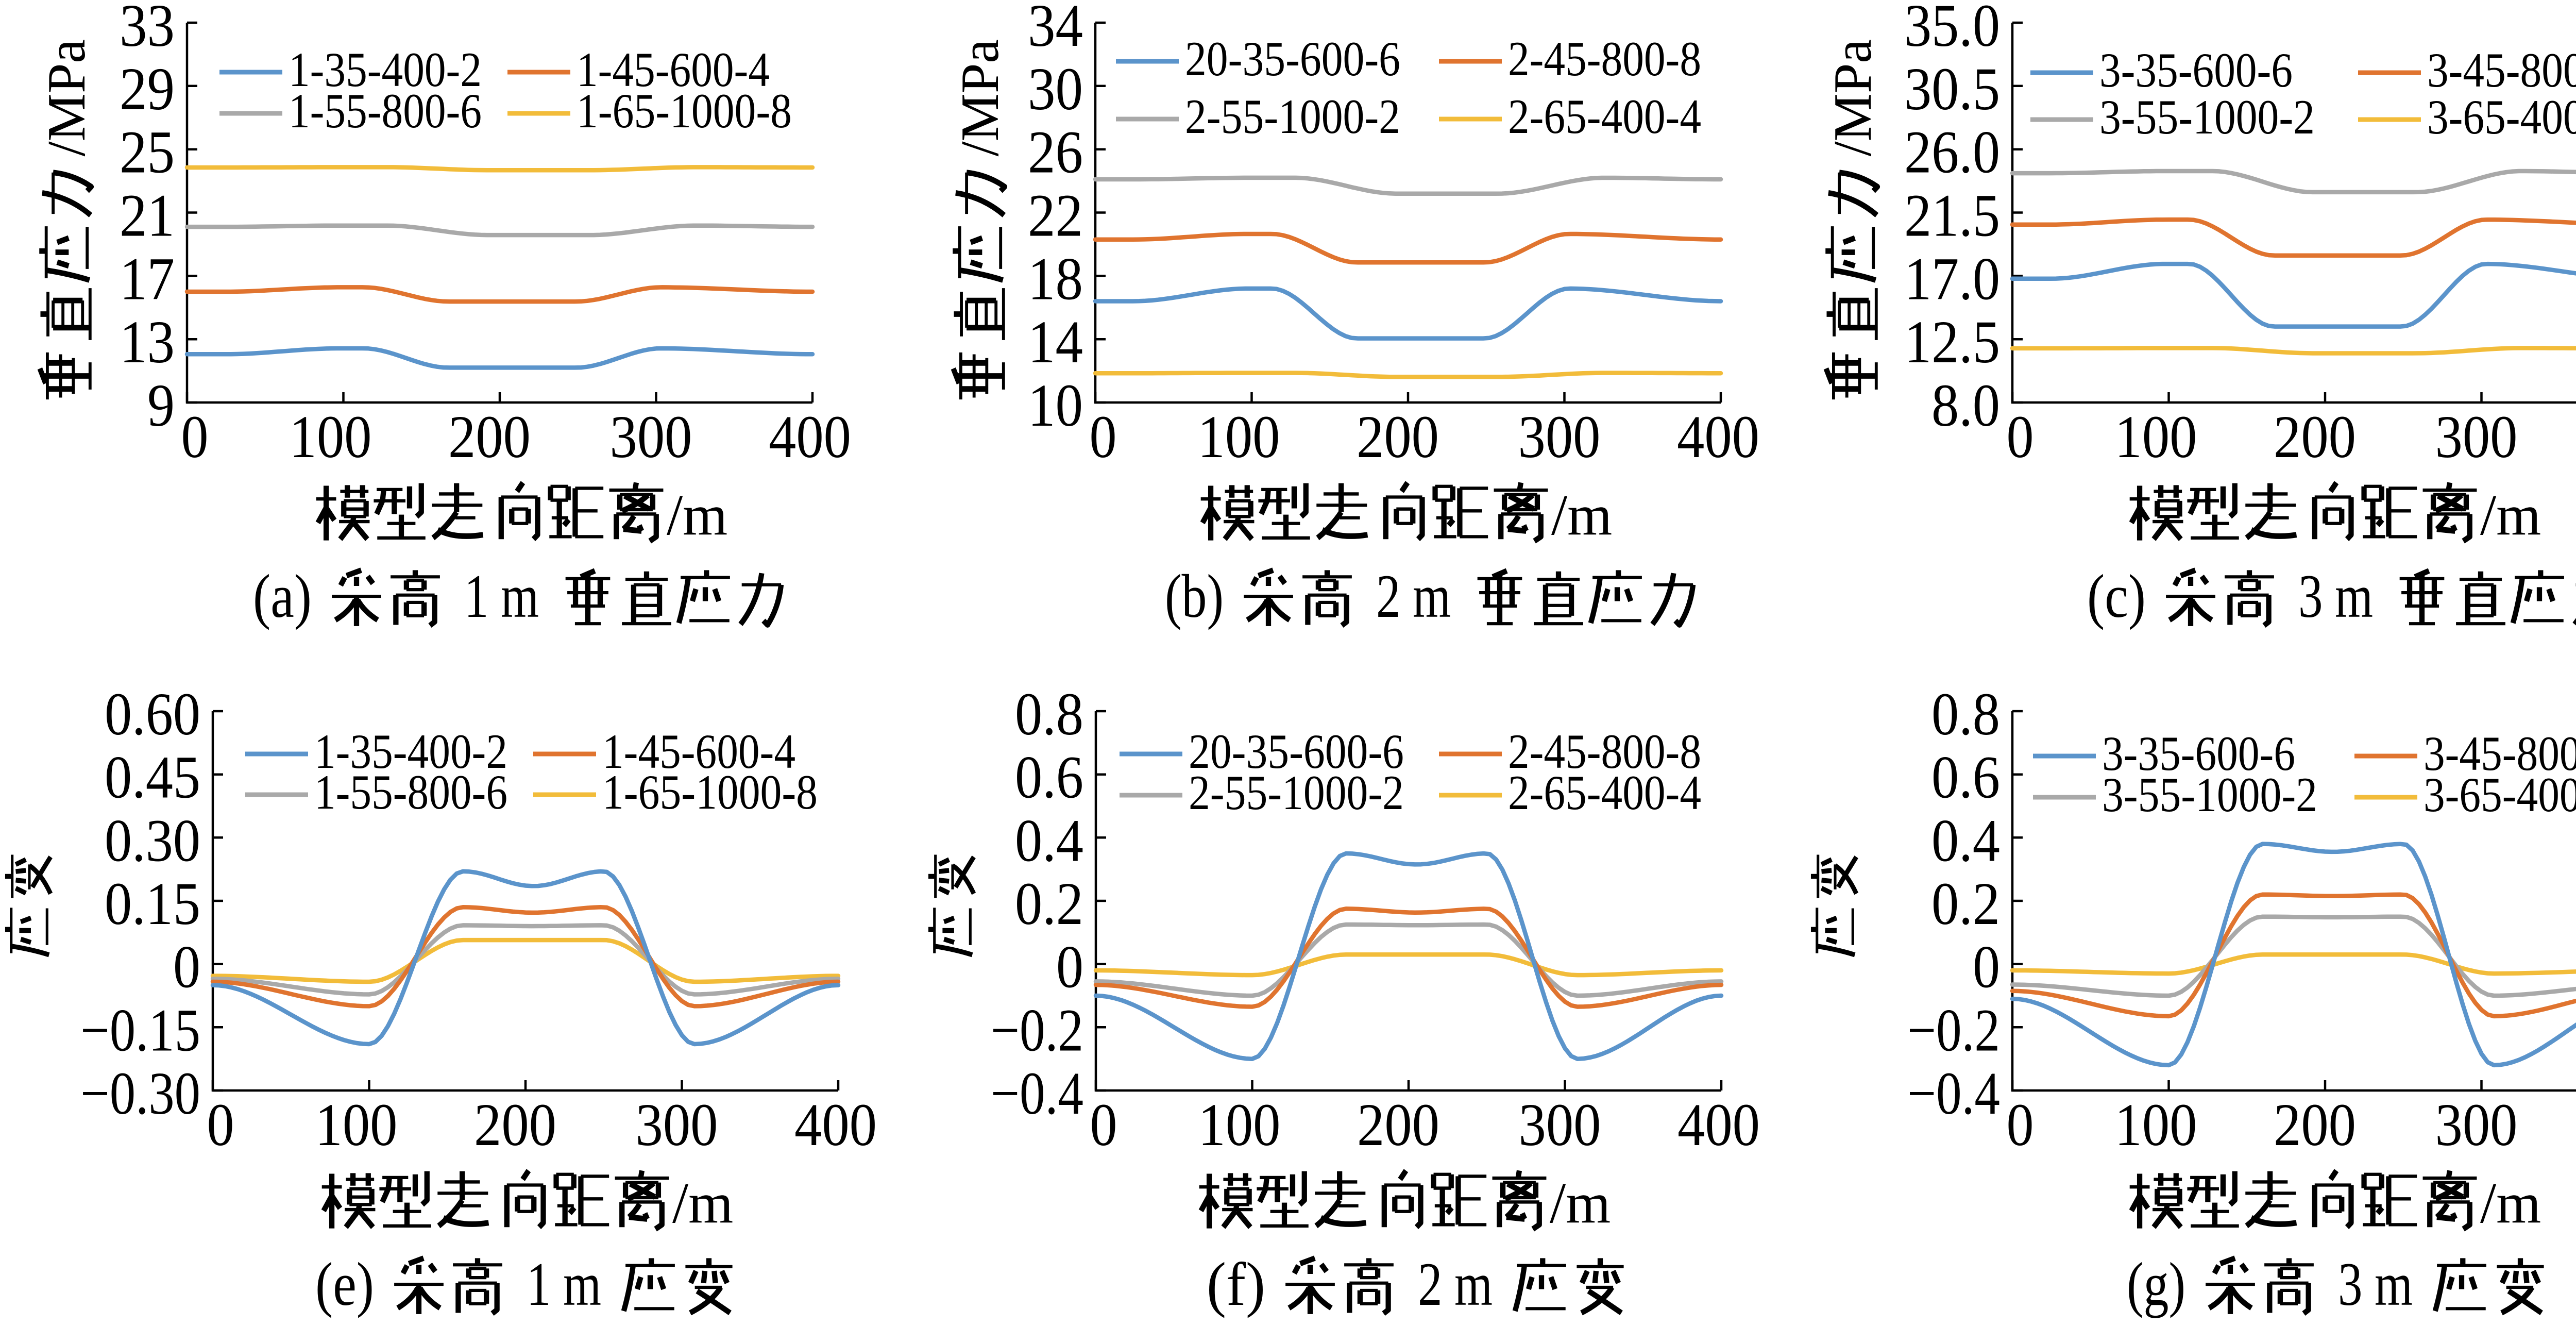 The height and width of the screenshot is (1326, 2576). Describe the element at coordinates (1055, 278) in the screenshot. I see `svg-text: 18` at that location.